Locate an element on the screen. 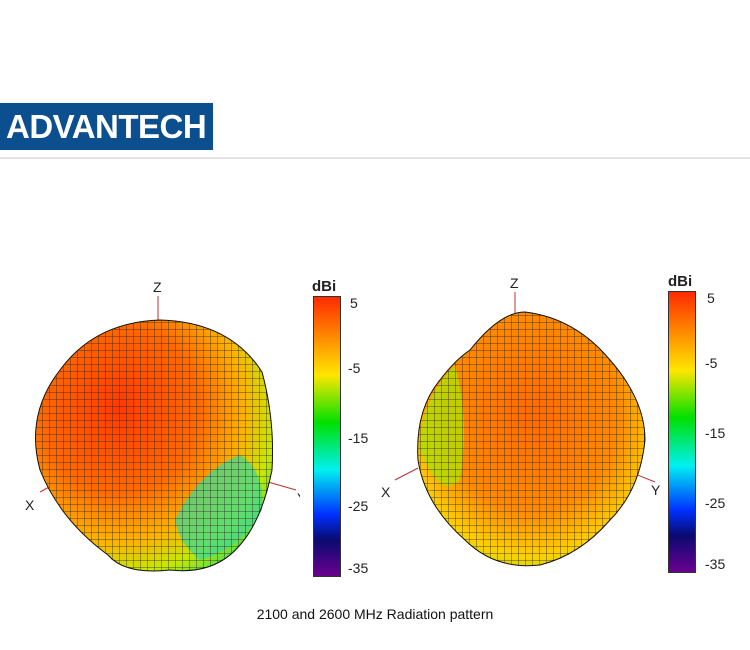 The height and width of the screenshot is (650, 750). advantech-logo: ADVANTECH is located at coordinates (106, 126).